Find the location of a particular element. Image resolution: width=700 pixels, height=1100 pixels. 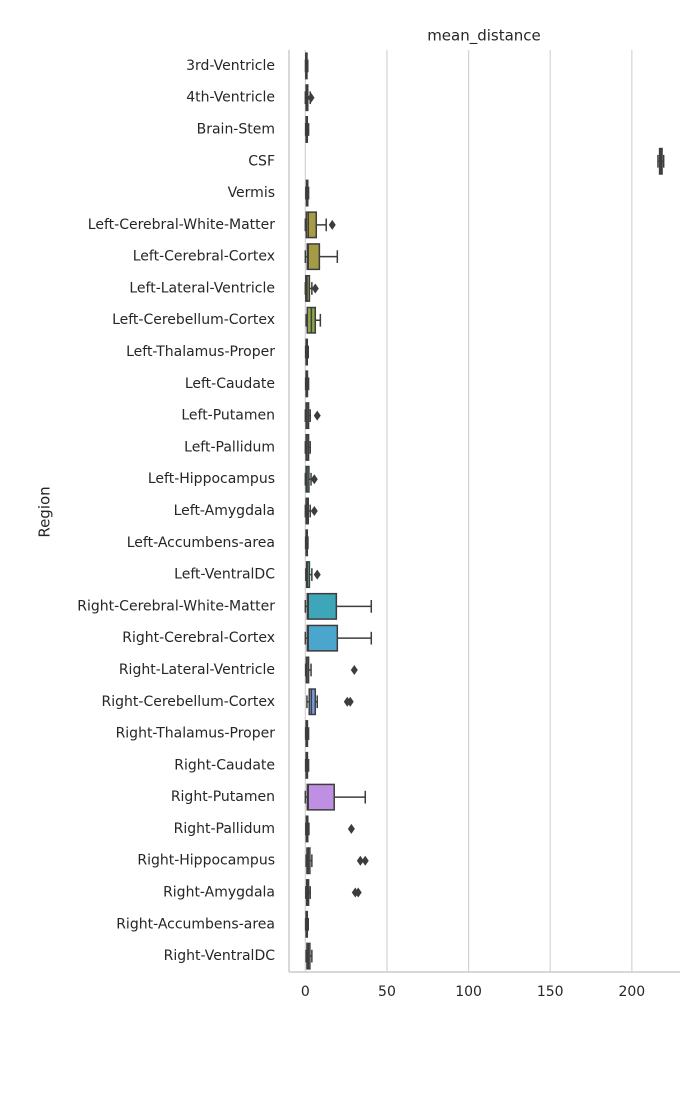

y-tick-label: Right-Thalamus-Proper is located at coordinates (196, 734).